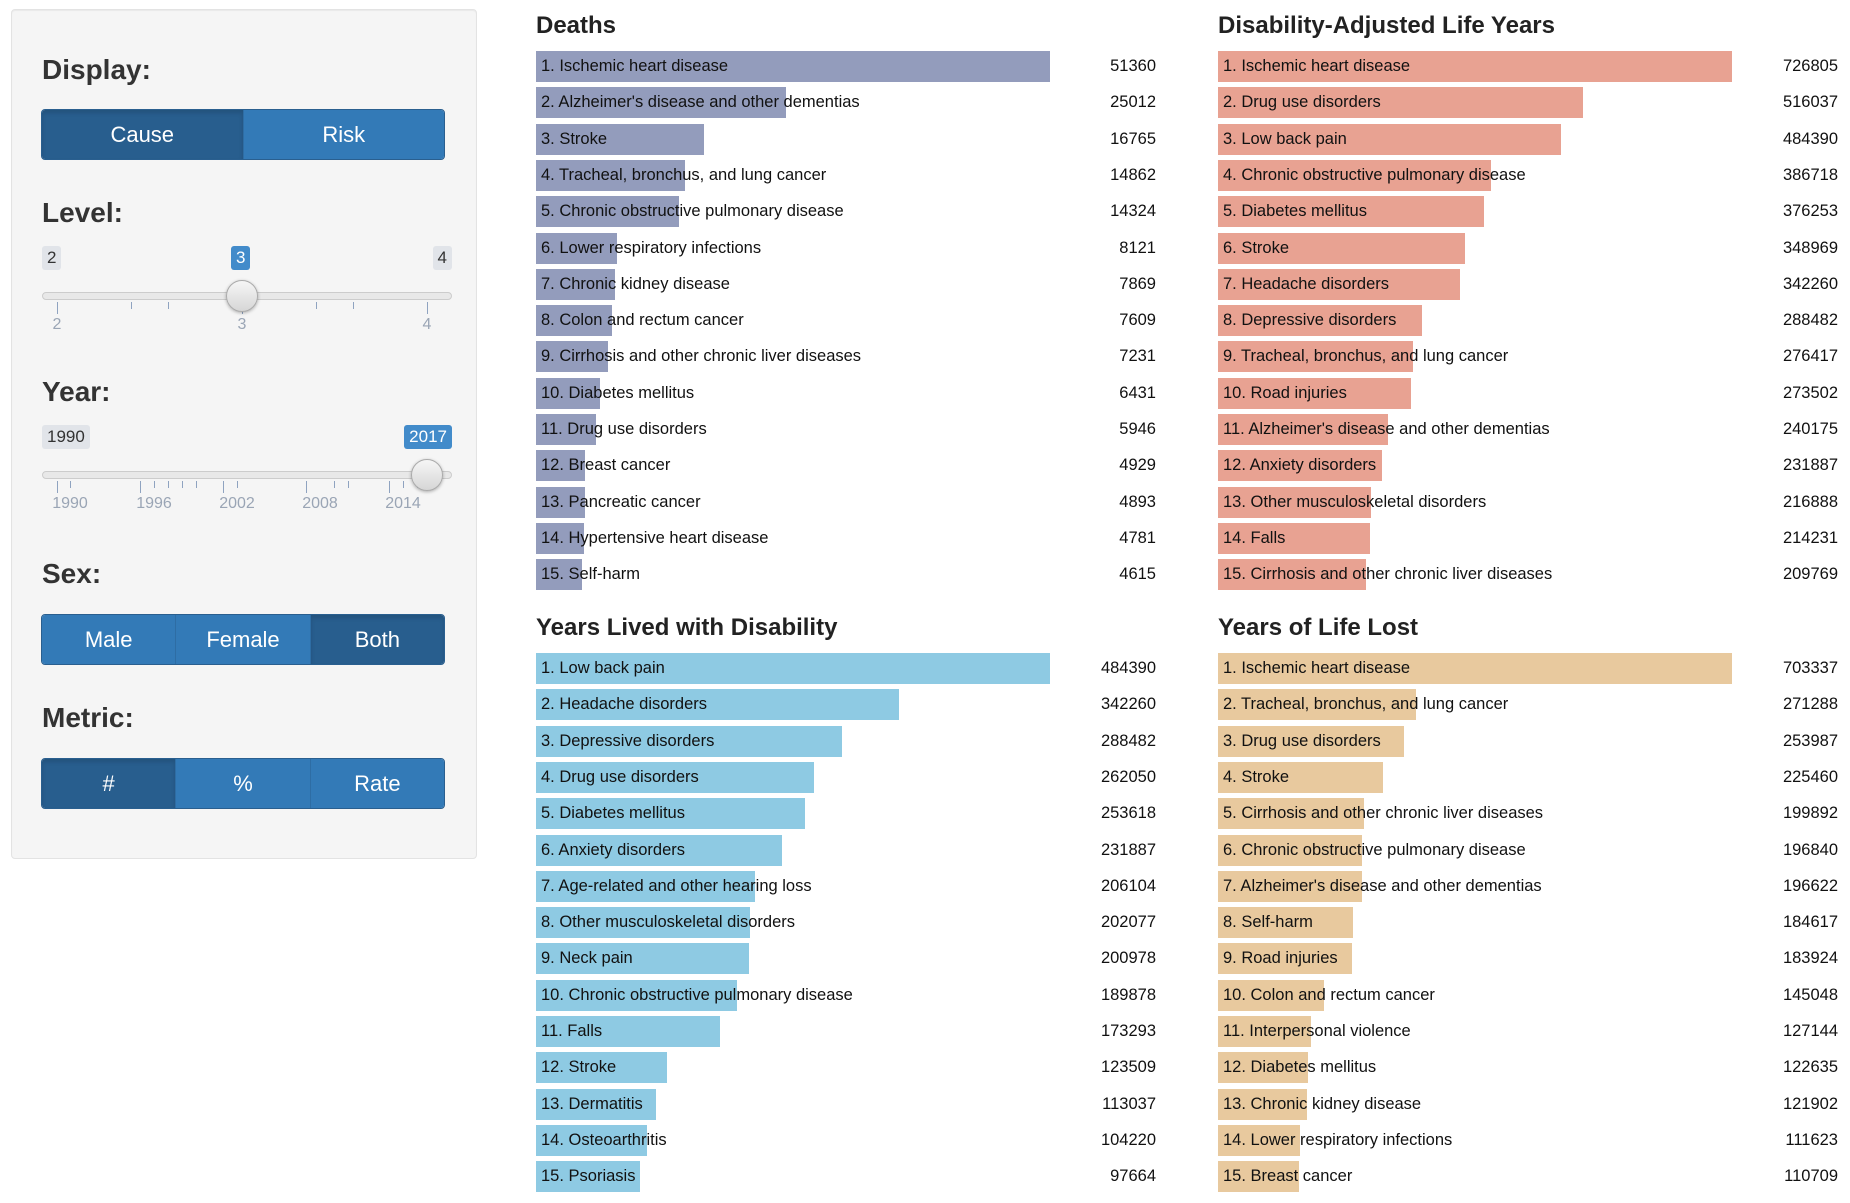 The width and height of the screenshot is (1850, 1203). Describe the element at coordinates (621, 501) in the screenshot. I see `bar-label: 13. Pancreatic cancer` at that location.